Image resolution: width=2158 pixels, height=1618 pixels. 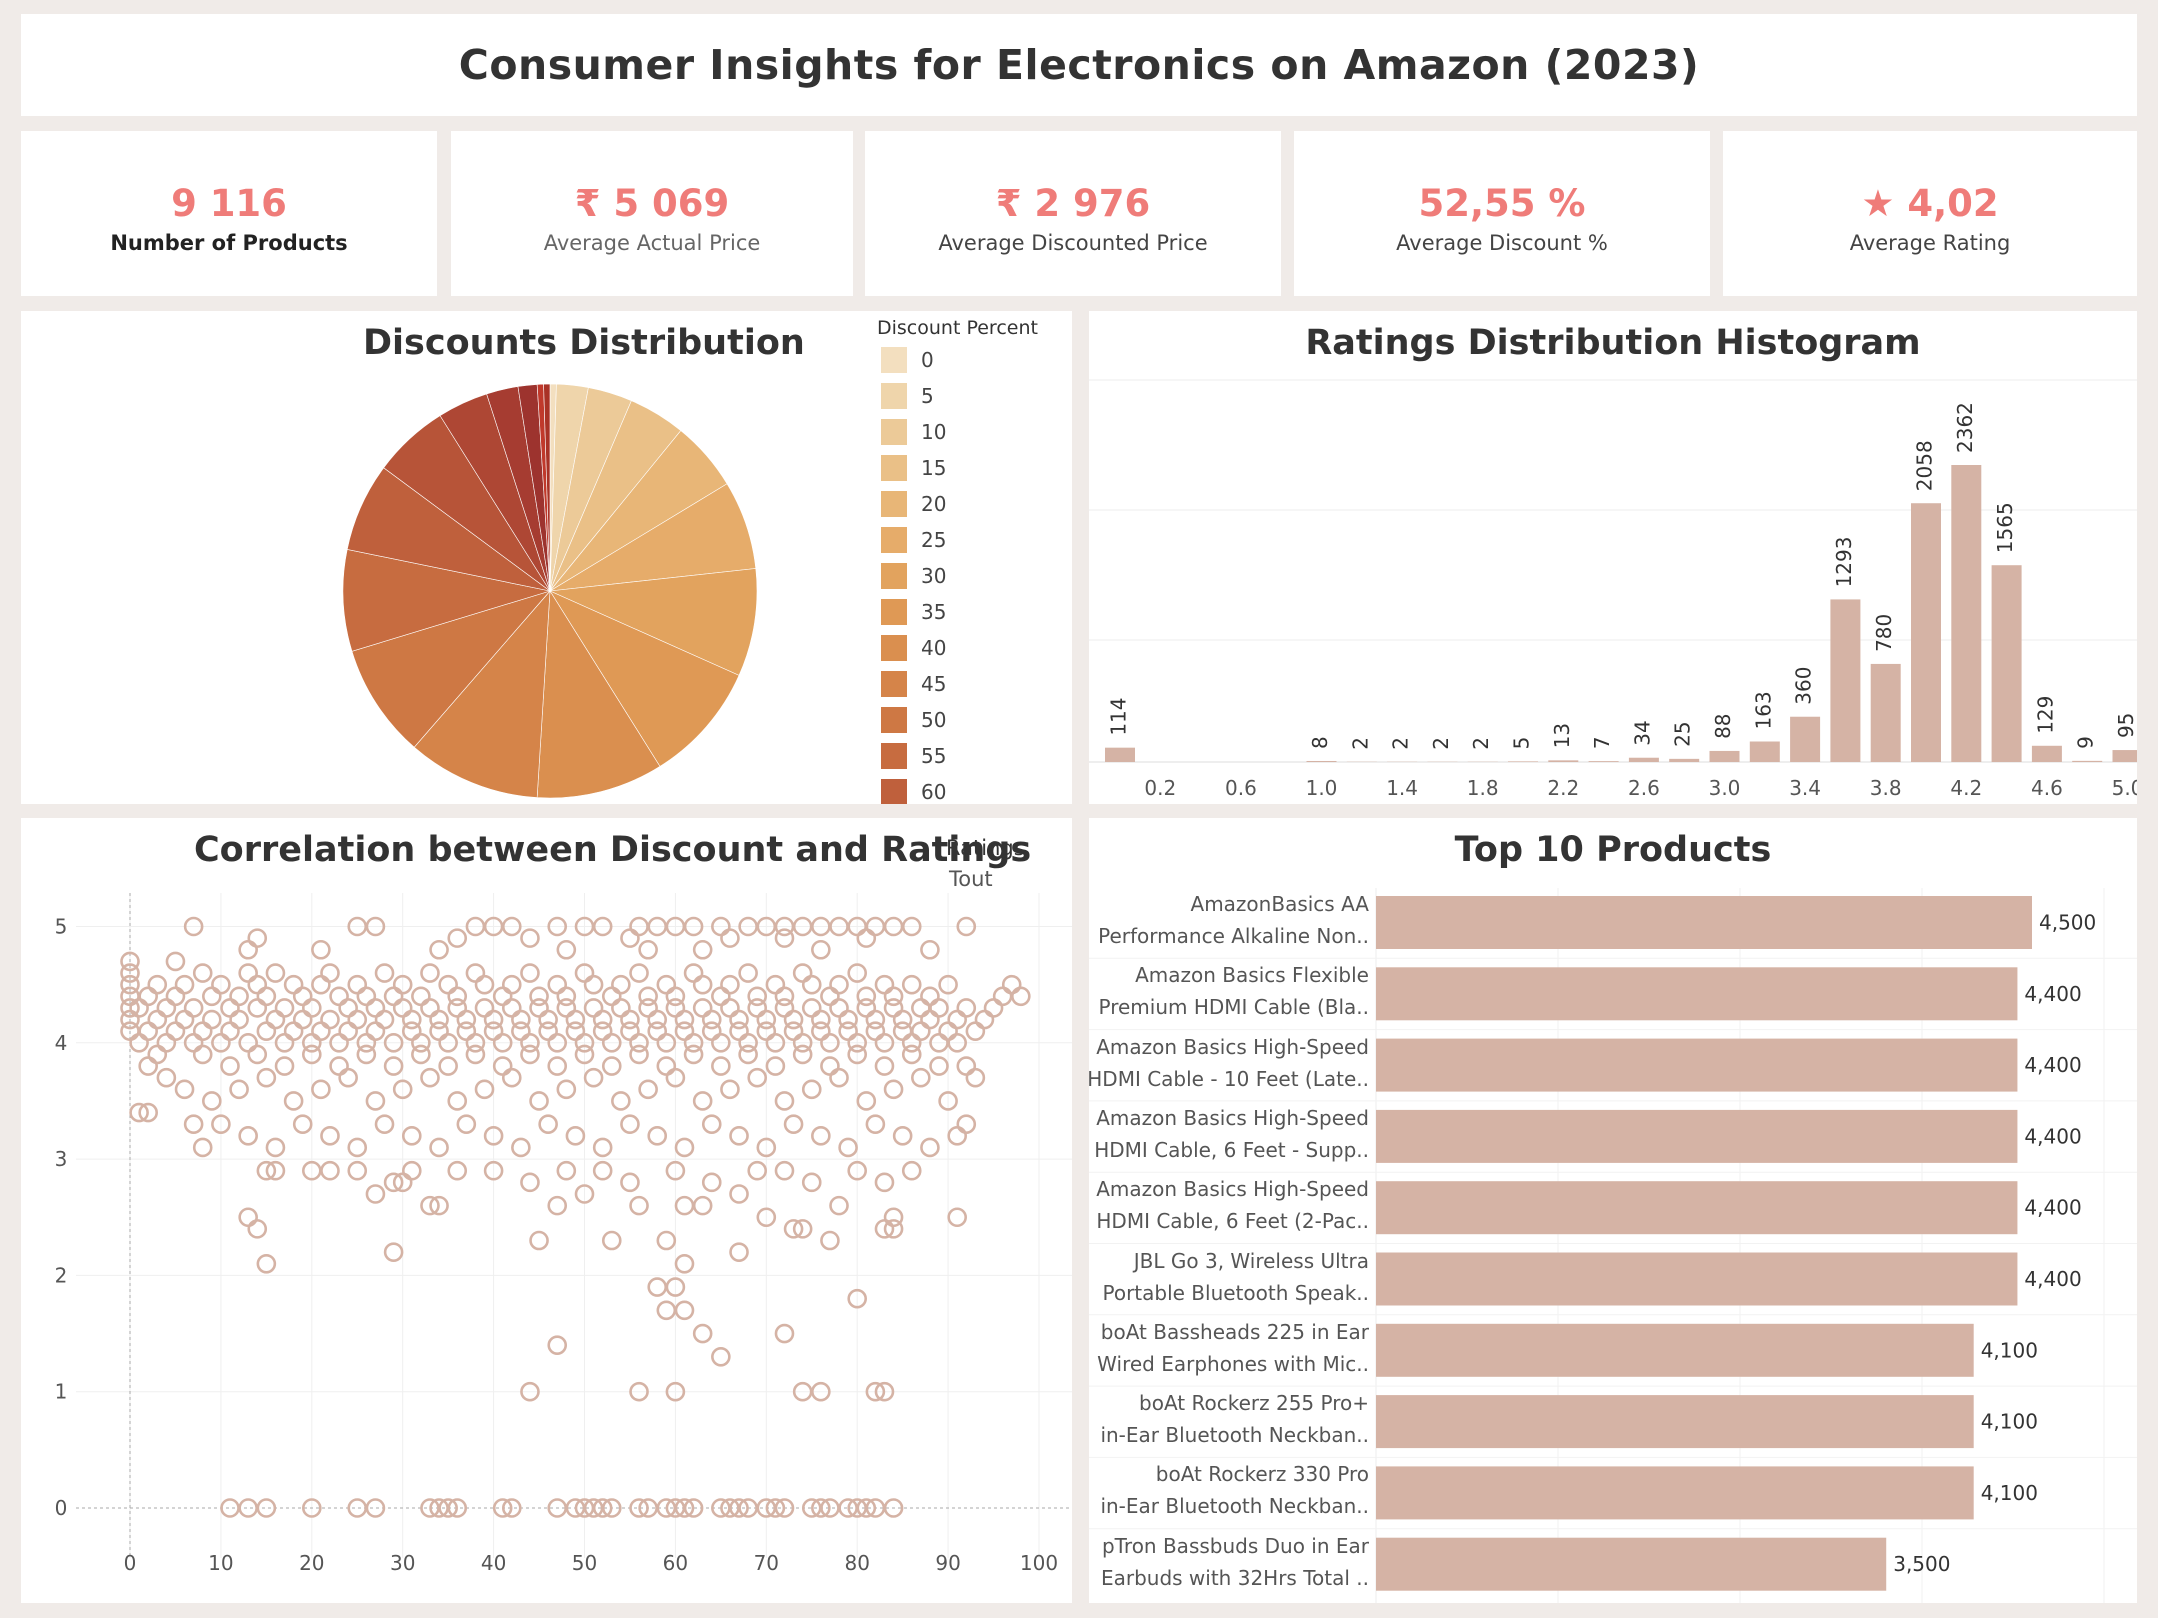 I want to click on pie-legend-item: 25, so click(x=913, y=540).